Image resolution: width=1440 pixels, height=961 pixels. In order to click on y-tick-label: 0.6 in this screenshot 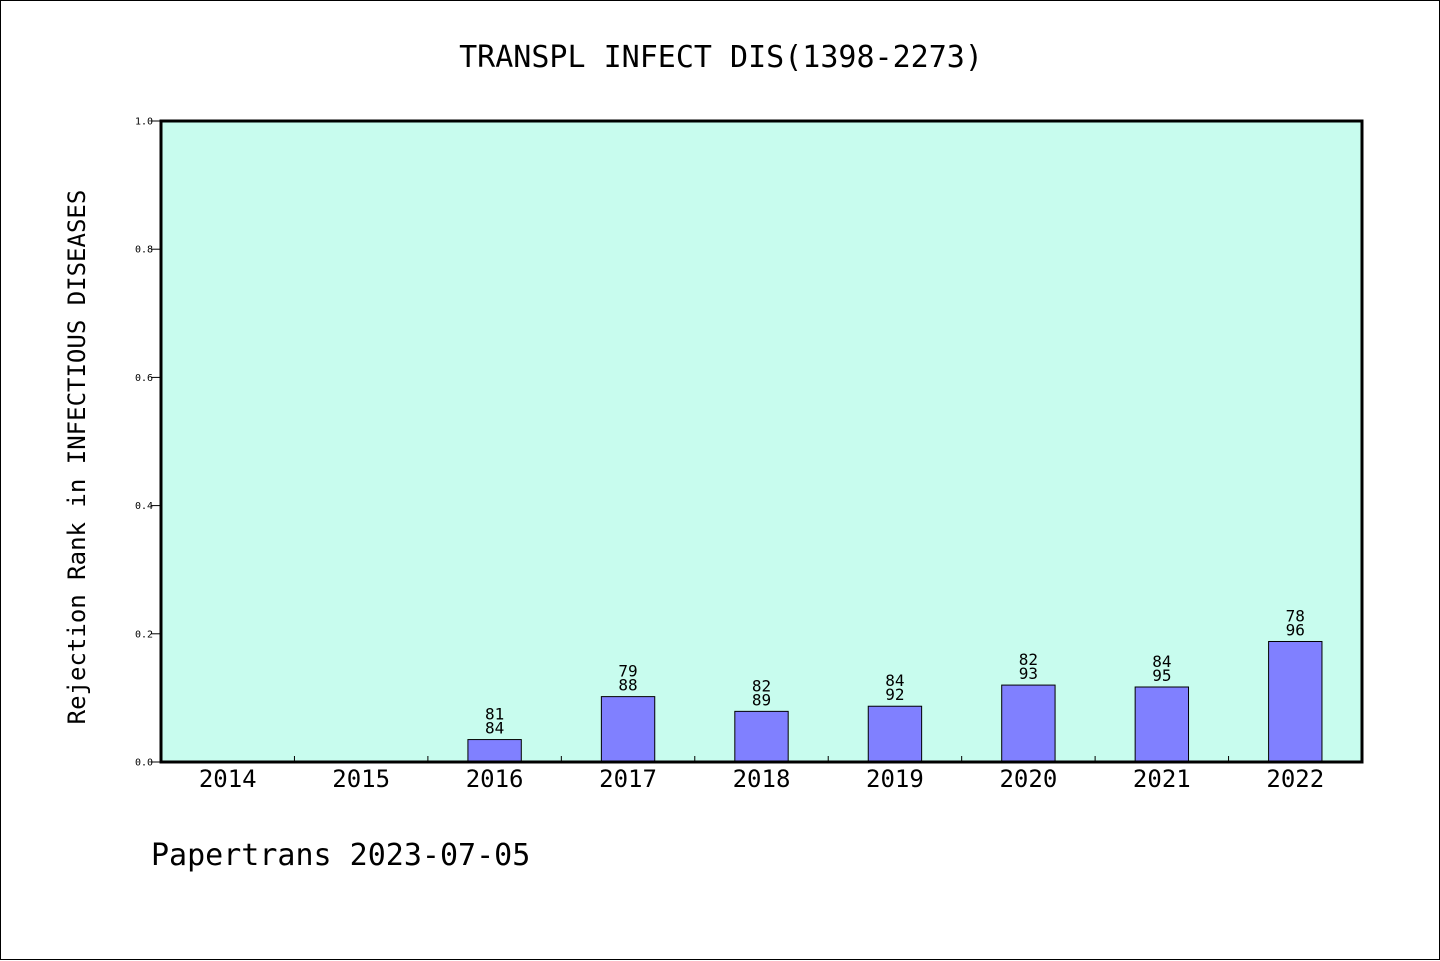, I will do `click(144, 378)`.